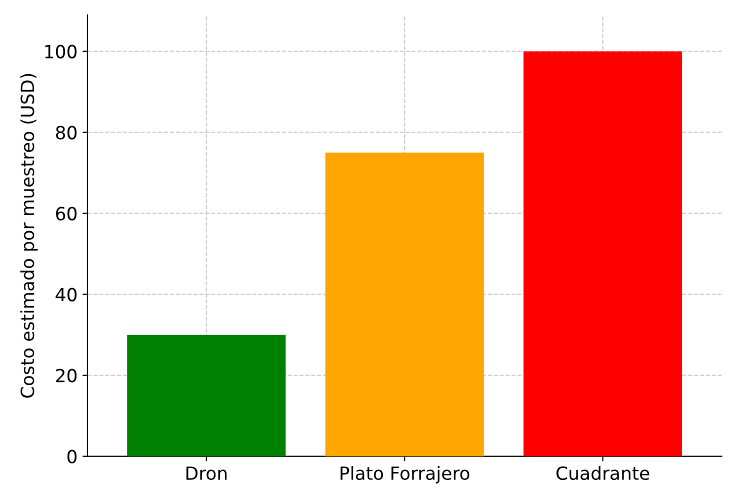 The image size is (729, 496). What do you see at coordinates (66, 295) in the screenshot?
I see `y-tick-label: 40` at bounding box center [66, 295].